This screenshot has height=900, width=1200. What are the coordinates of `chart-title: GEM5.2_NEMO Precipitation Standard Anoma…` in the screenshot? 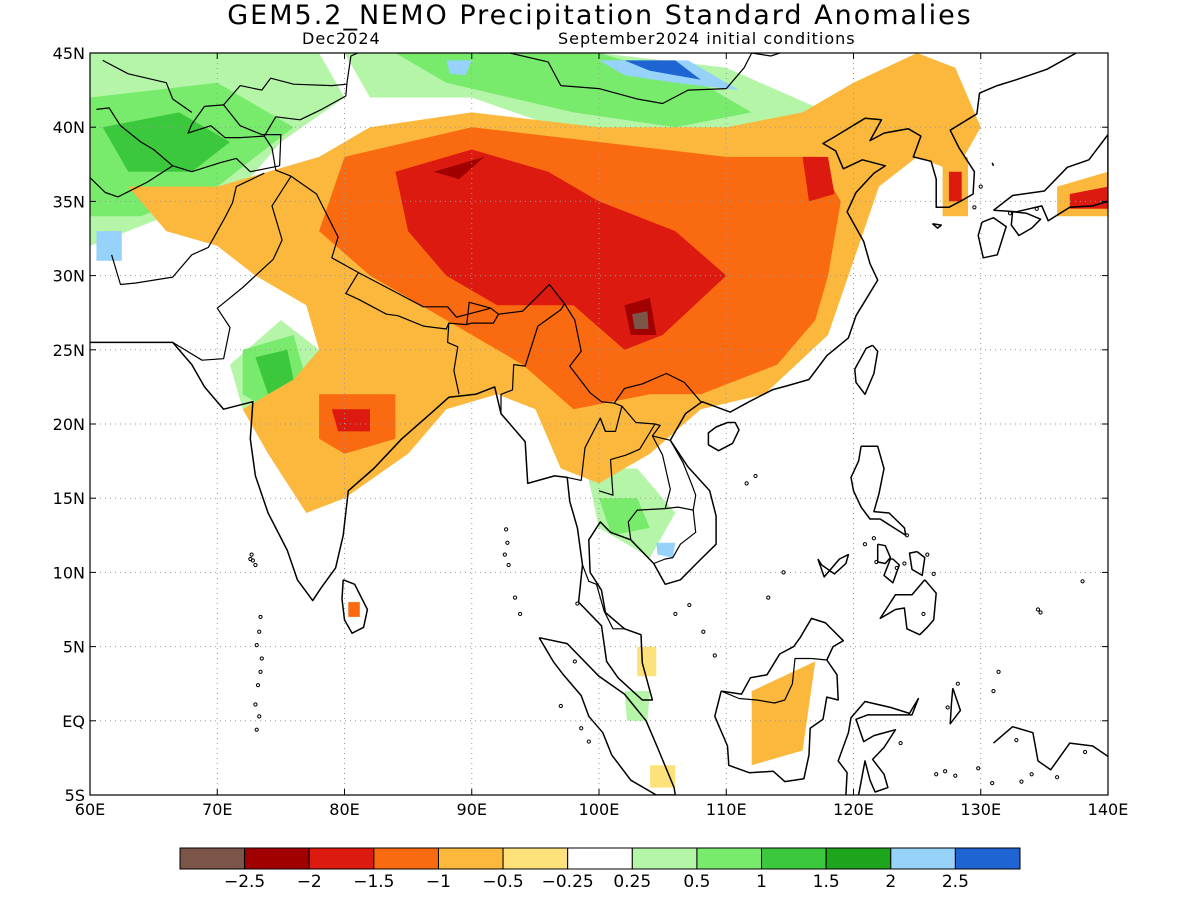 It's located at (600, 15).